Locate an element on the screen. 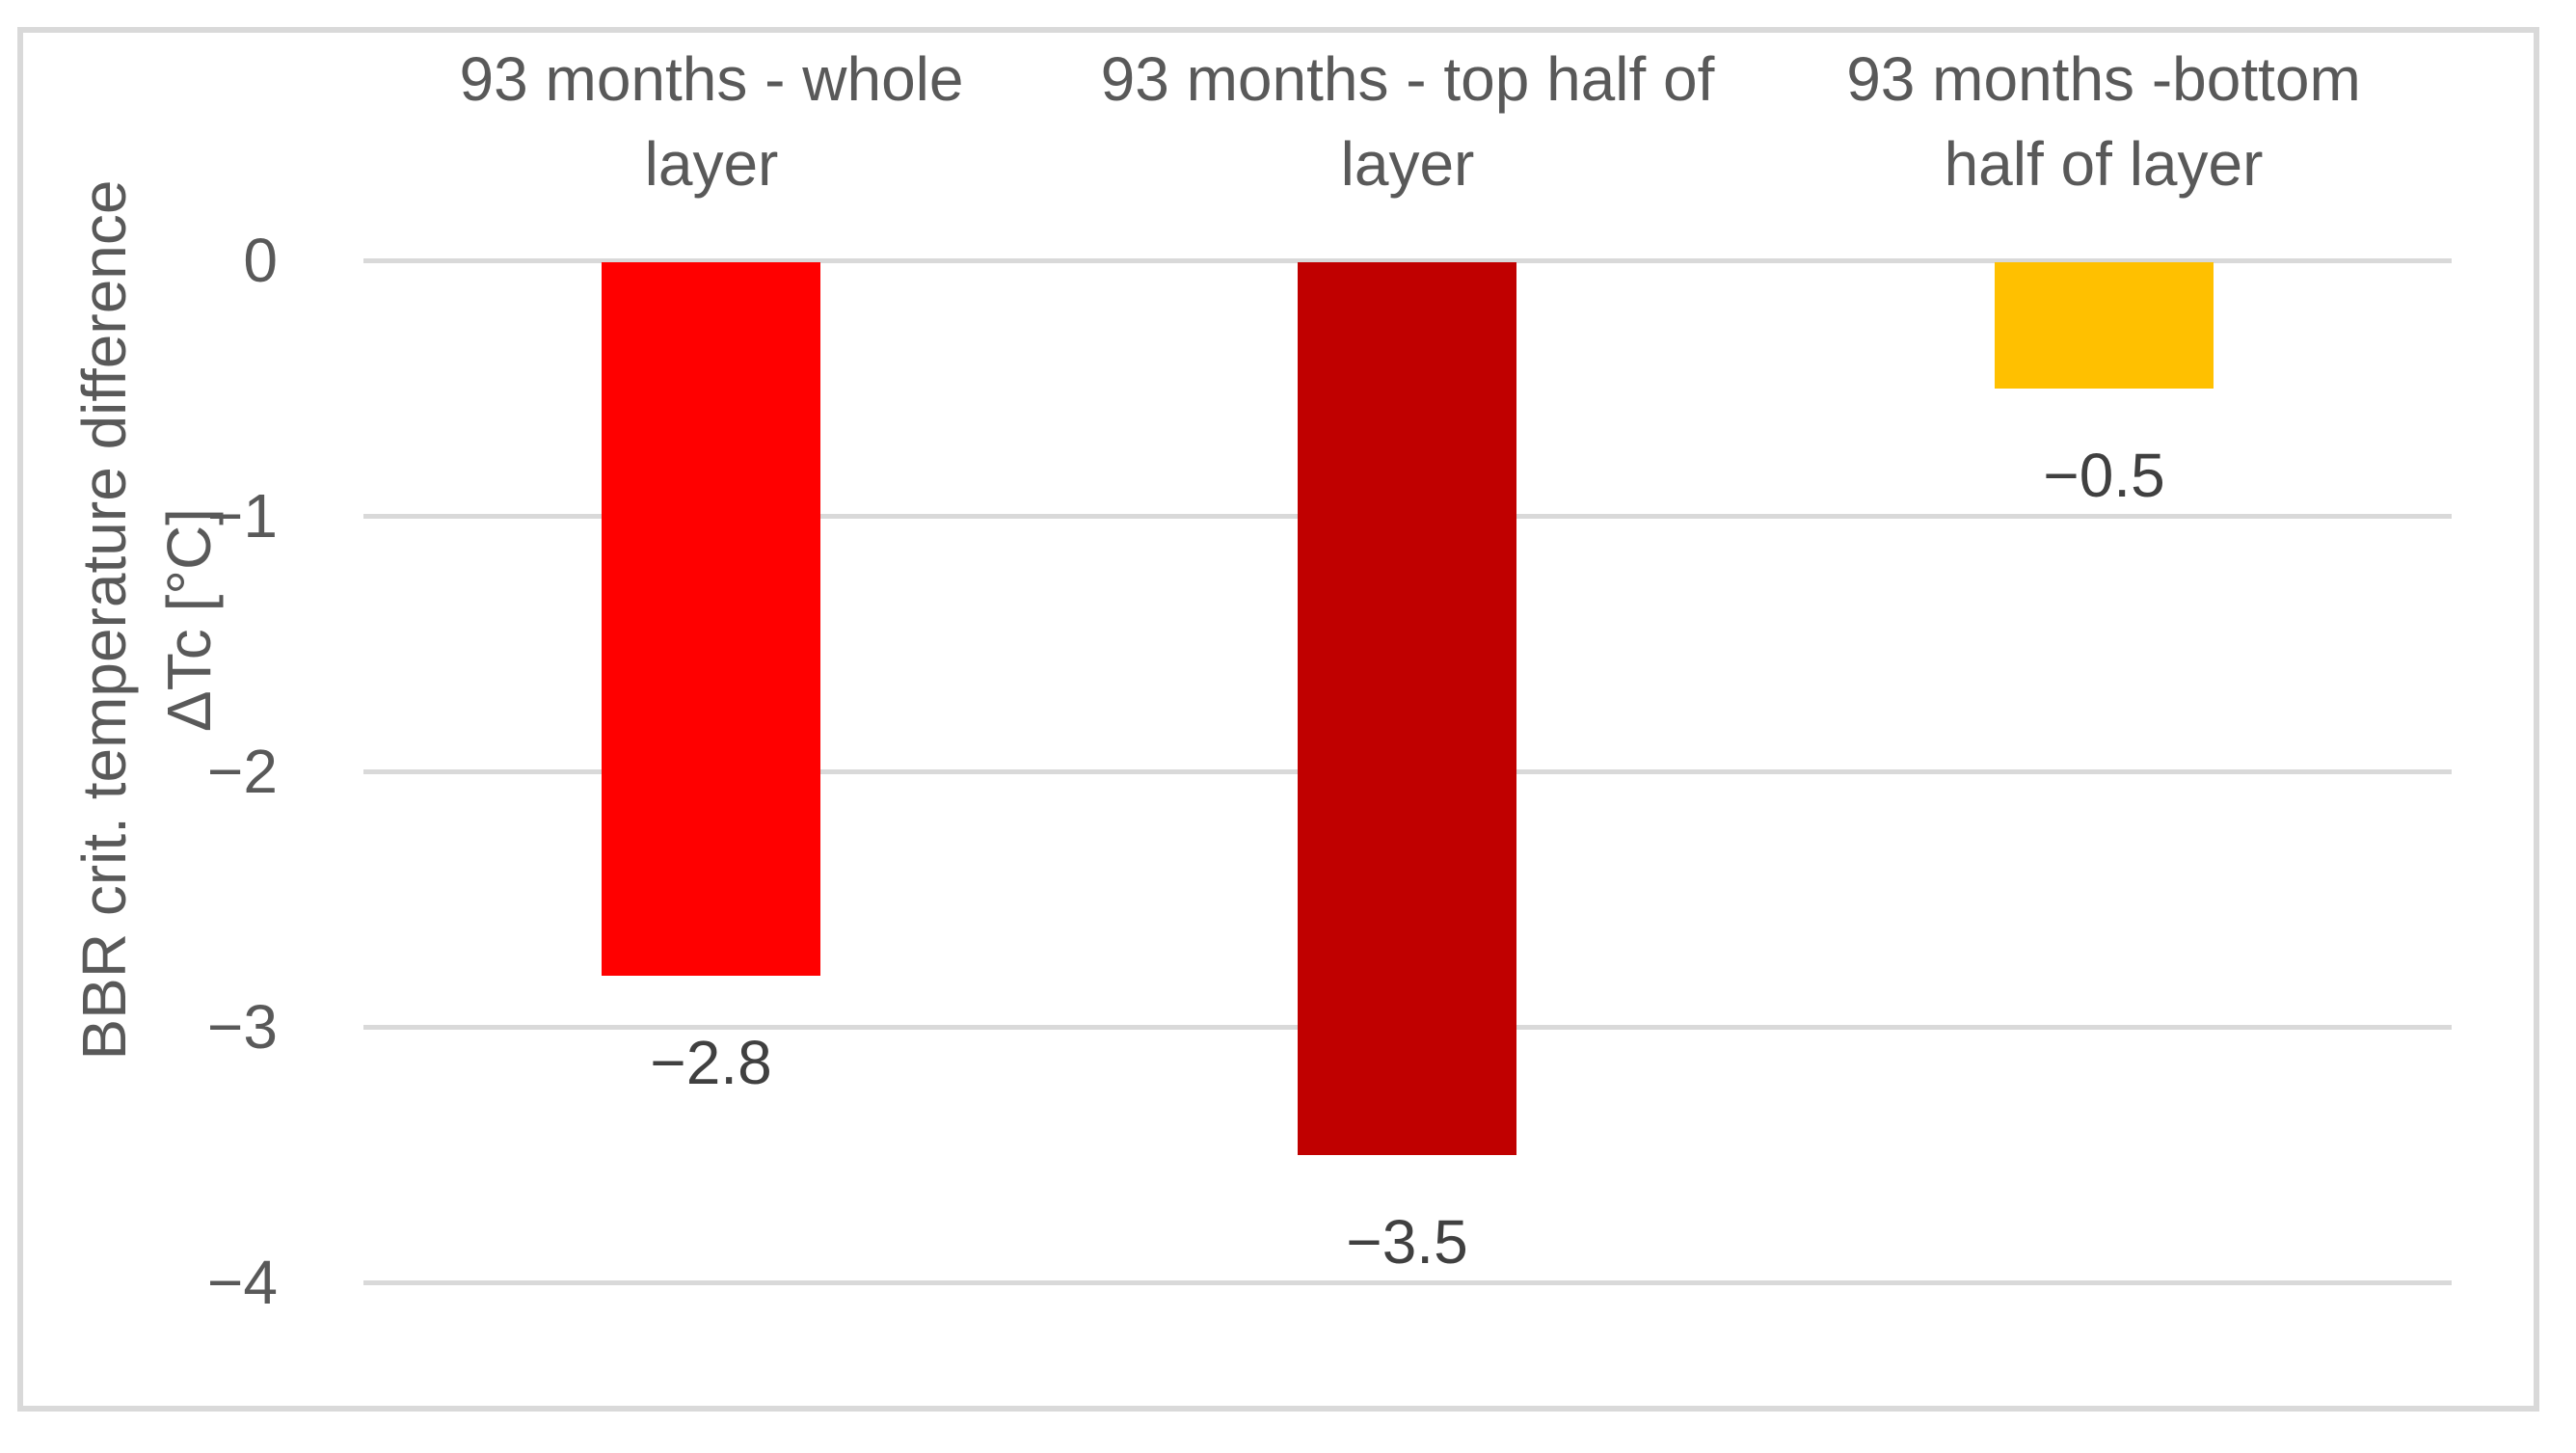 Image resolution: width=2576 pixels, height=1453 pixels. category-label-line: half of layer is located at coordinates (2104, 164).